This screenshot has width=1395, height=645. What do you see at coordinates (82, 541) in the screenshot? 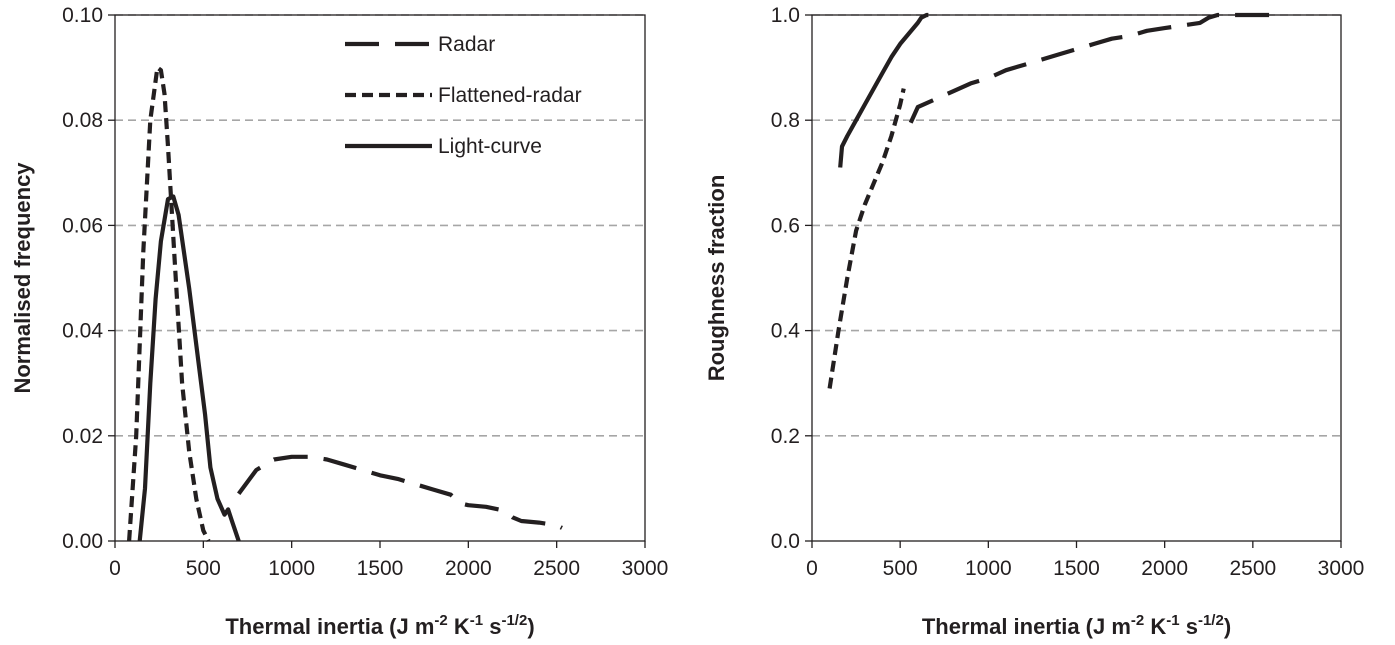
I see `y-tick-label: 0.00` at bounding box center [82, 541].